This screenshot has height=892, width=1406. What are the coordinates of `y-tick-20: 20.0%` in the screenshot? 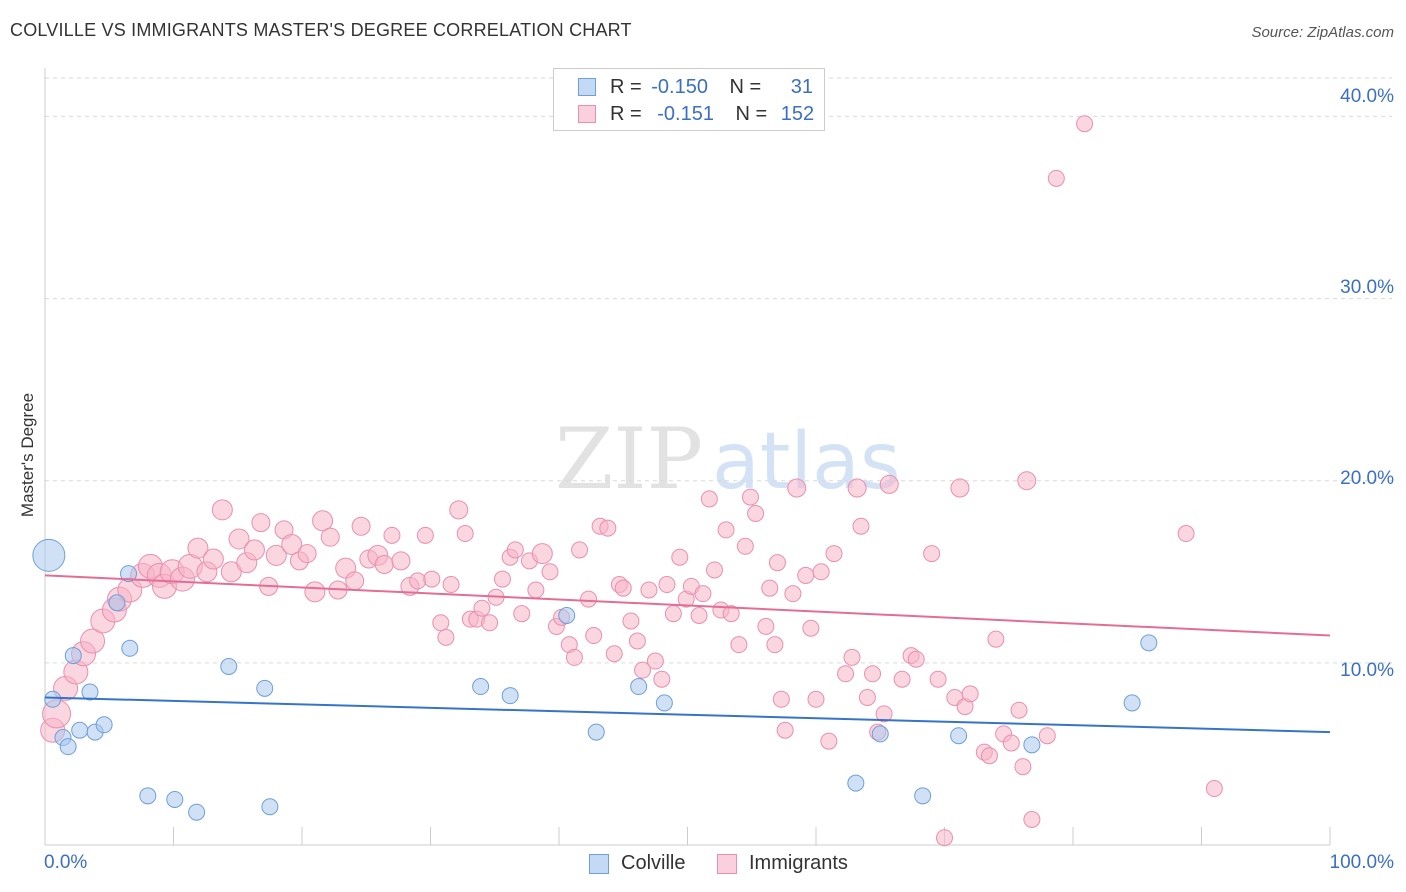 It's located at (1367, 478).